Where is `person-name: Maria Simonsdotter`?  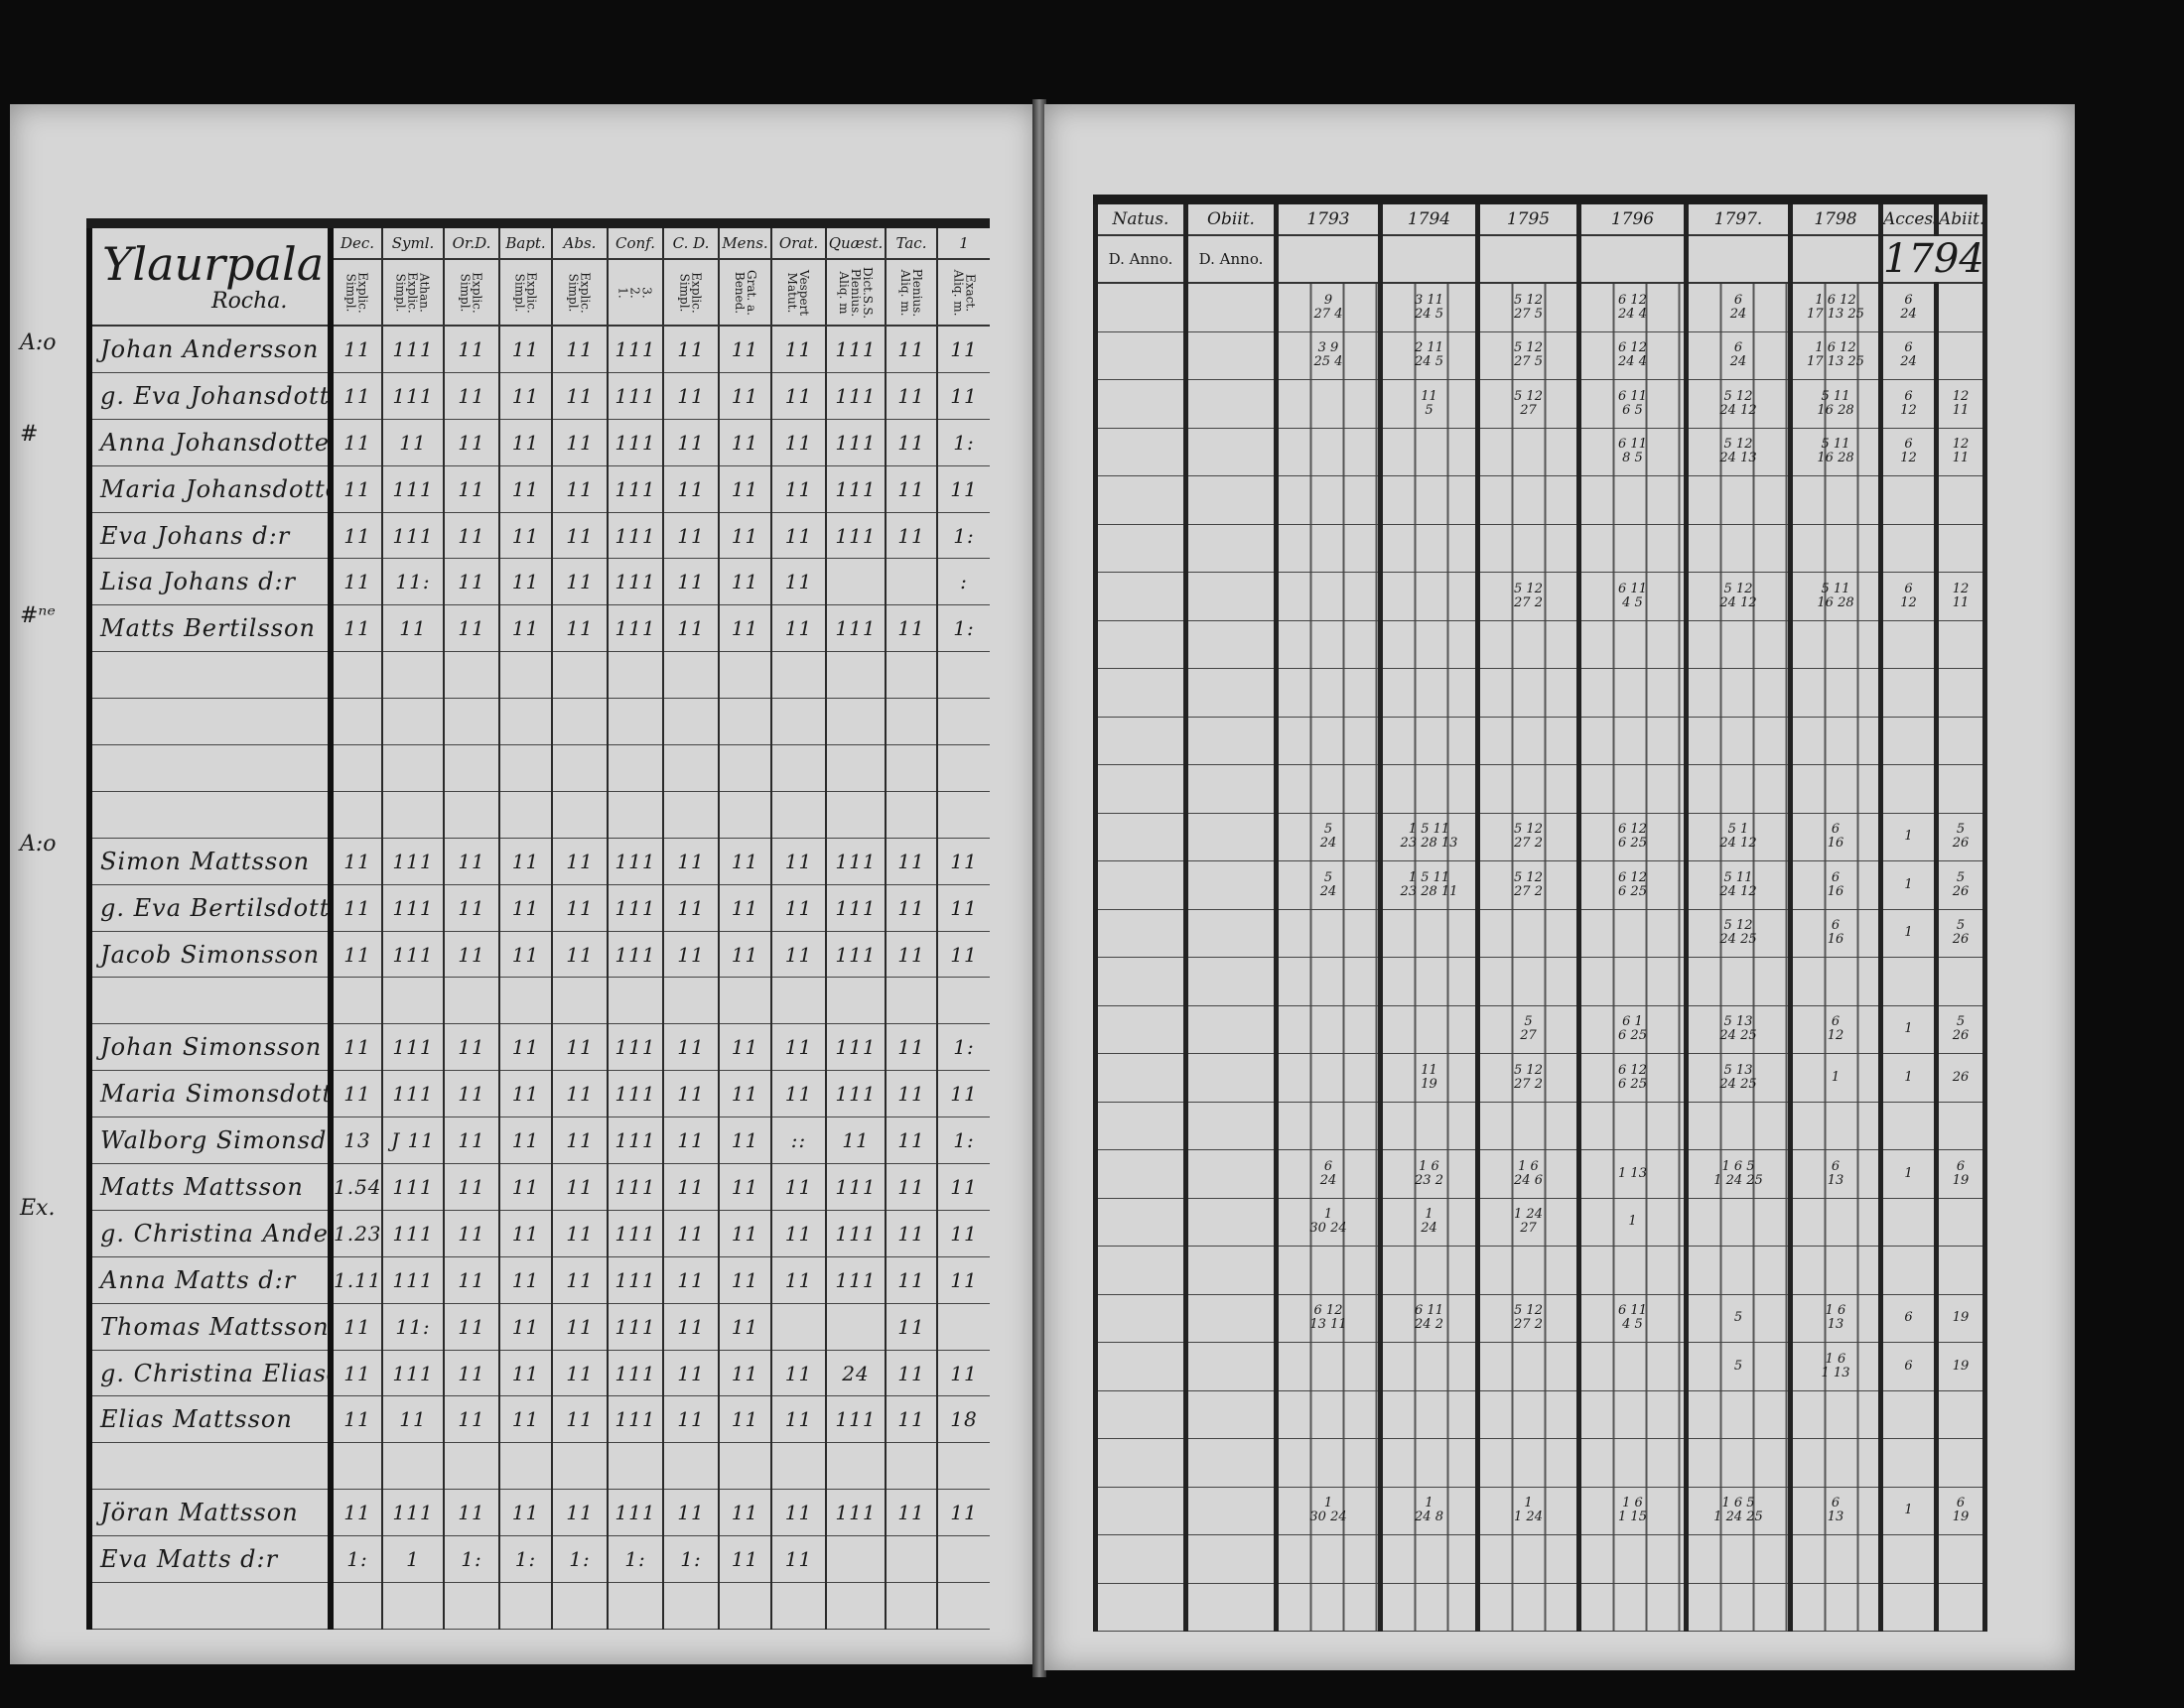 person-name: Maria Simonsdotter is located at coordinates (208, 1094).